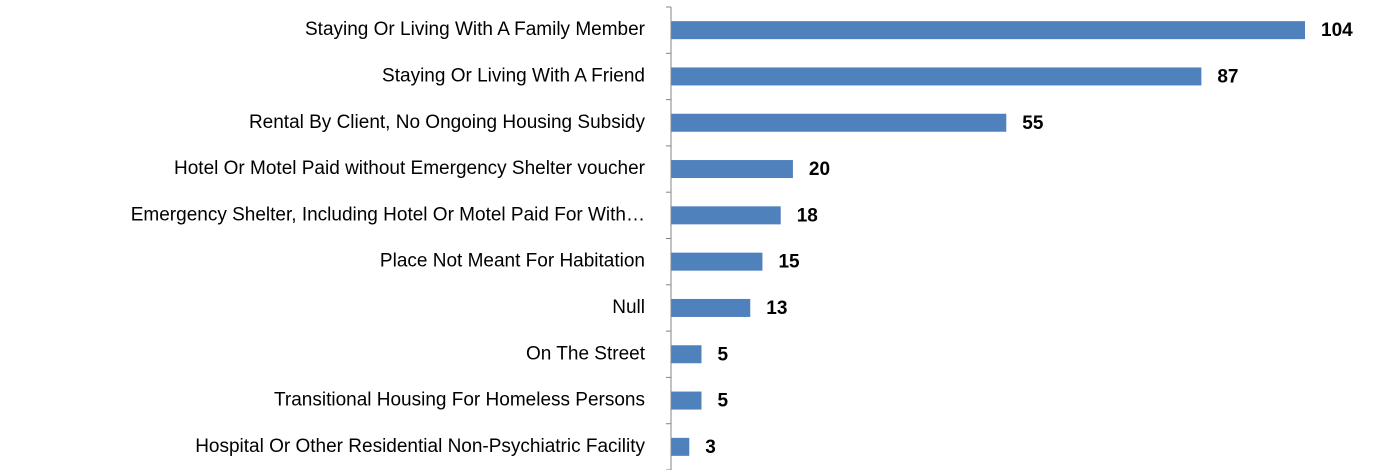 The width and height of the screenshot is (1378, 470). Describe the element at coordinates (512, 261) in the screenshot. I see `category-label: Place Not Meant For Habitation` at that location.